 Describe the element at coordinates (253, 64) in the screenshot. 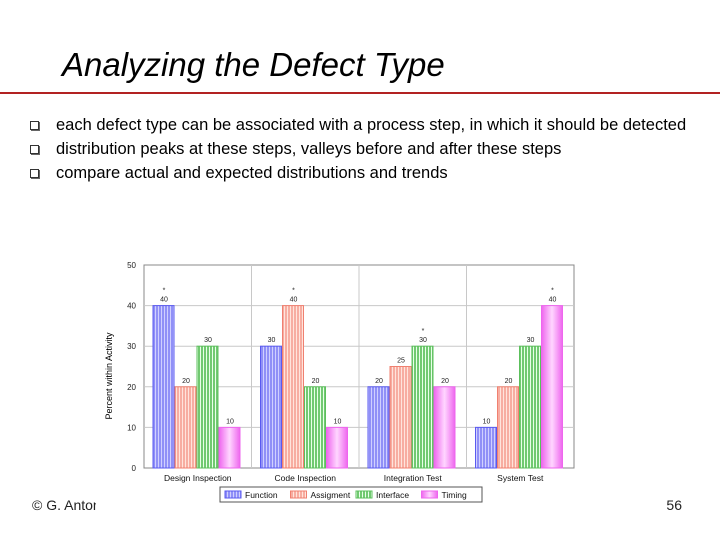

I see `slide-title: Analyzing the Defect Type` at that location.